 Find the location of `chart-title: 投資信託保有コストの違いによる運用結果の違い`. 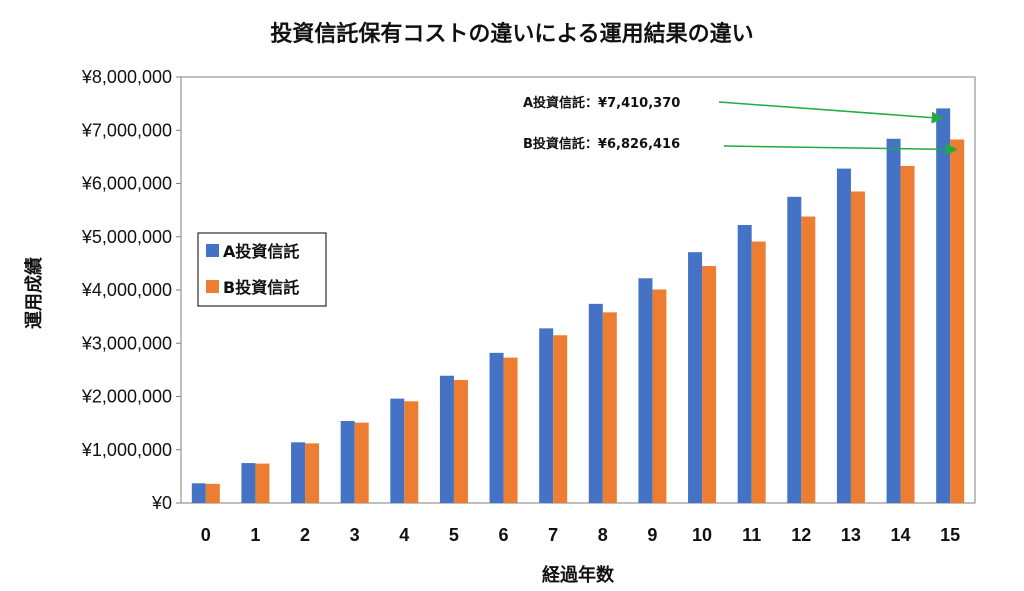

chart-title: 投資信託保有コストの違いによる運用結果の違い is located at coordinates (511, 34).